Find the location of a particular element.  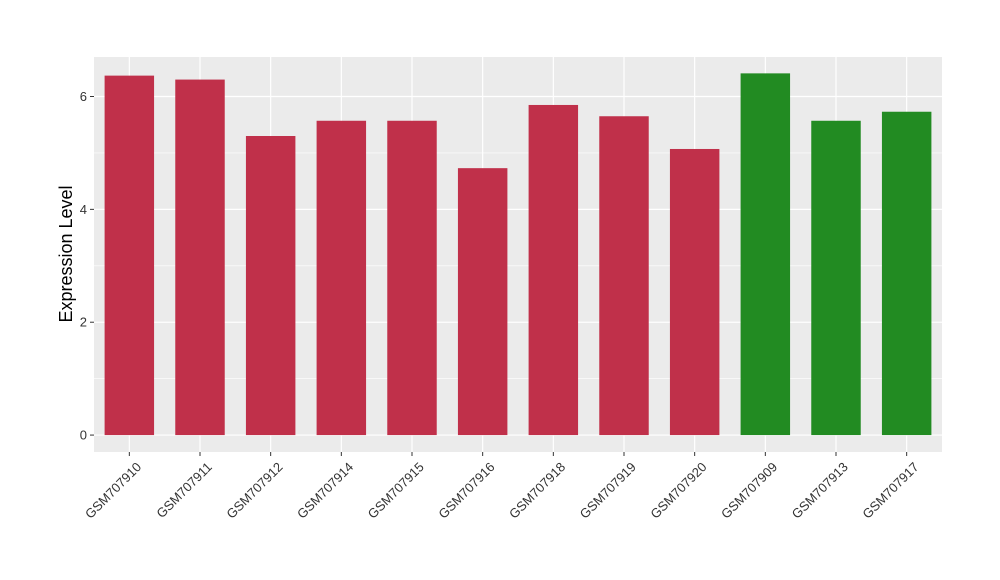

bar-GSM707920 is located at coordinates (694, 292).